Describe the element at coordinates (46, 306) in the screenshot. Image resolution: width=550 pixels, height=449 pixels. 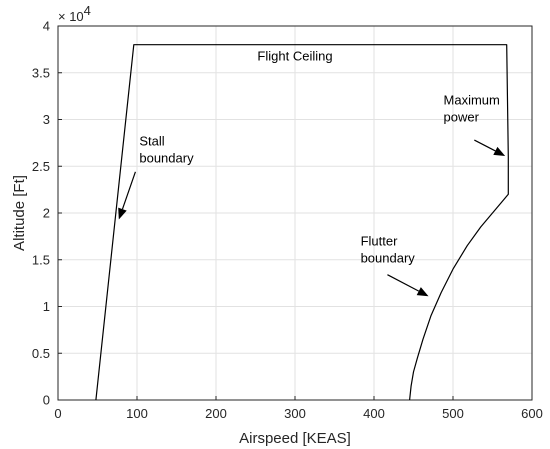
I see `y-tick-label: 1` at that location.